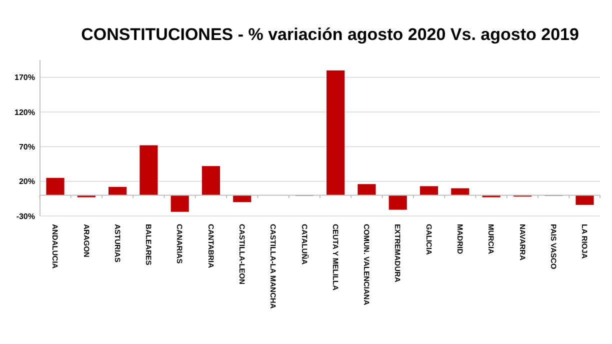 This screenshot has width=612, height=344. I want to click on chart-title: CONSTITUCIONES - % variación agosto 2020 Vs. agosto 2019, so click(330, 34).